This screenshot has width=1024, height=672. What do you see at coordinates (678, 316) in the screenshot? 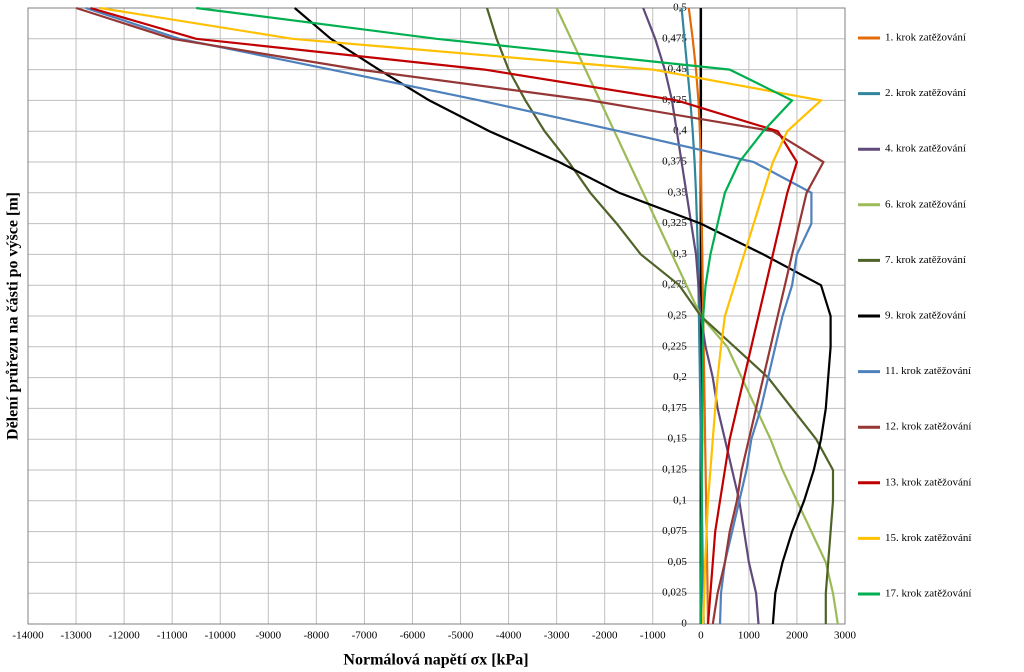
I see `y-tick-label: 0,25` at bounding box center [678, 316].